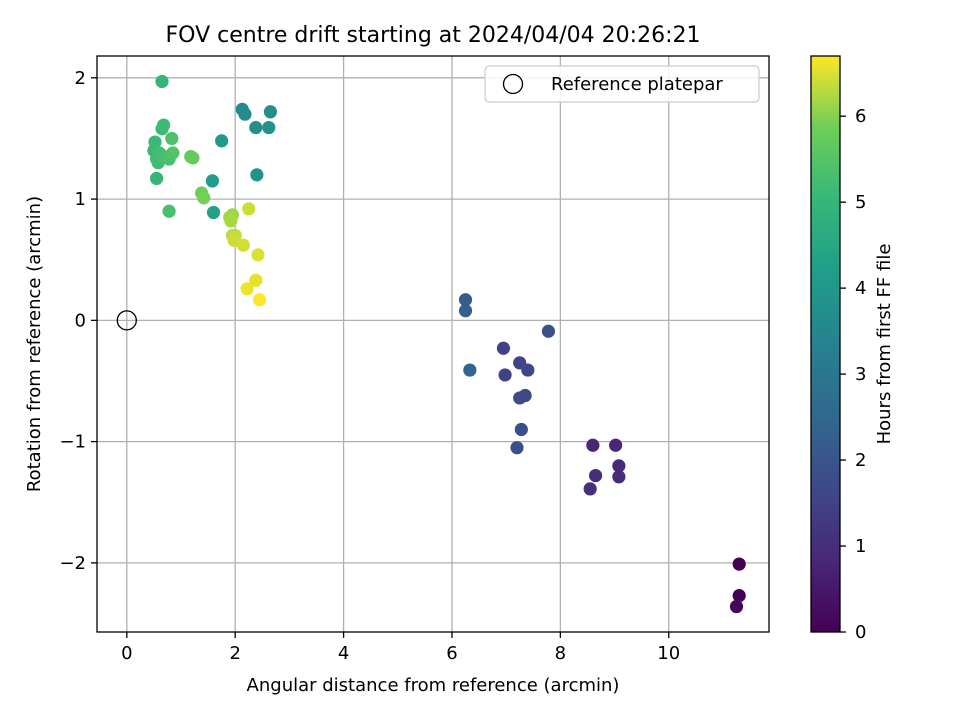 This screenshot has height=720, width=960. I want to click on legend-box, so click(622, 84).